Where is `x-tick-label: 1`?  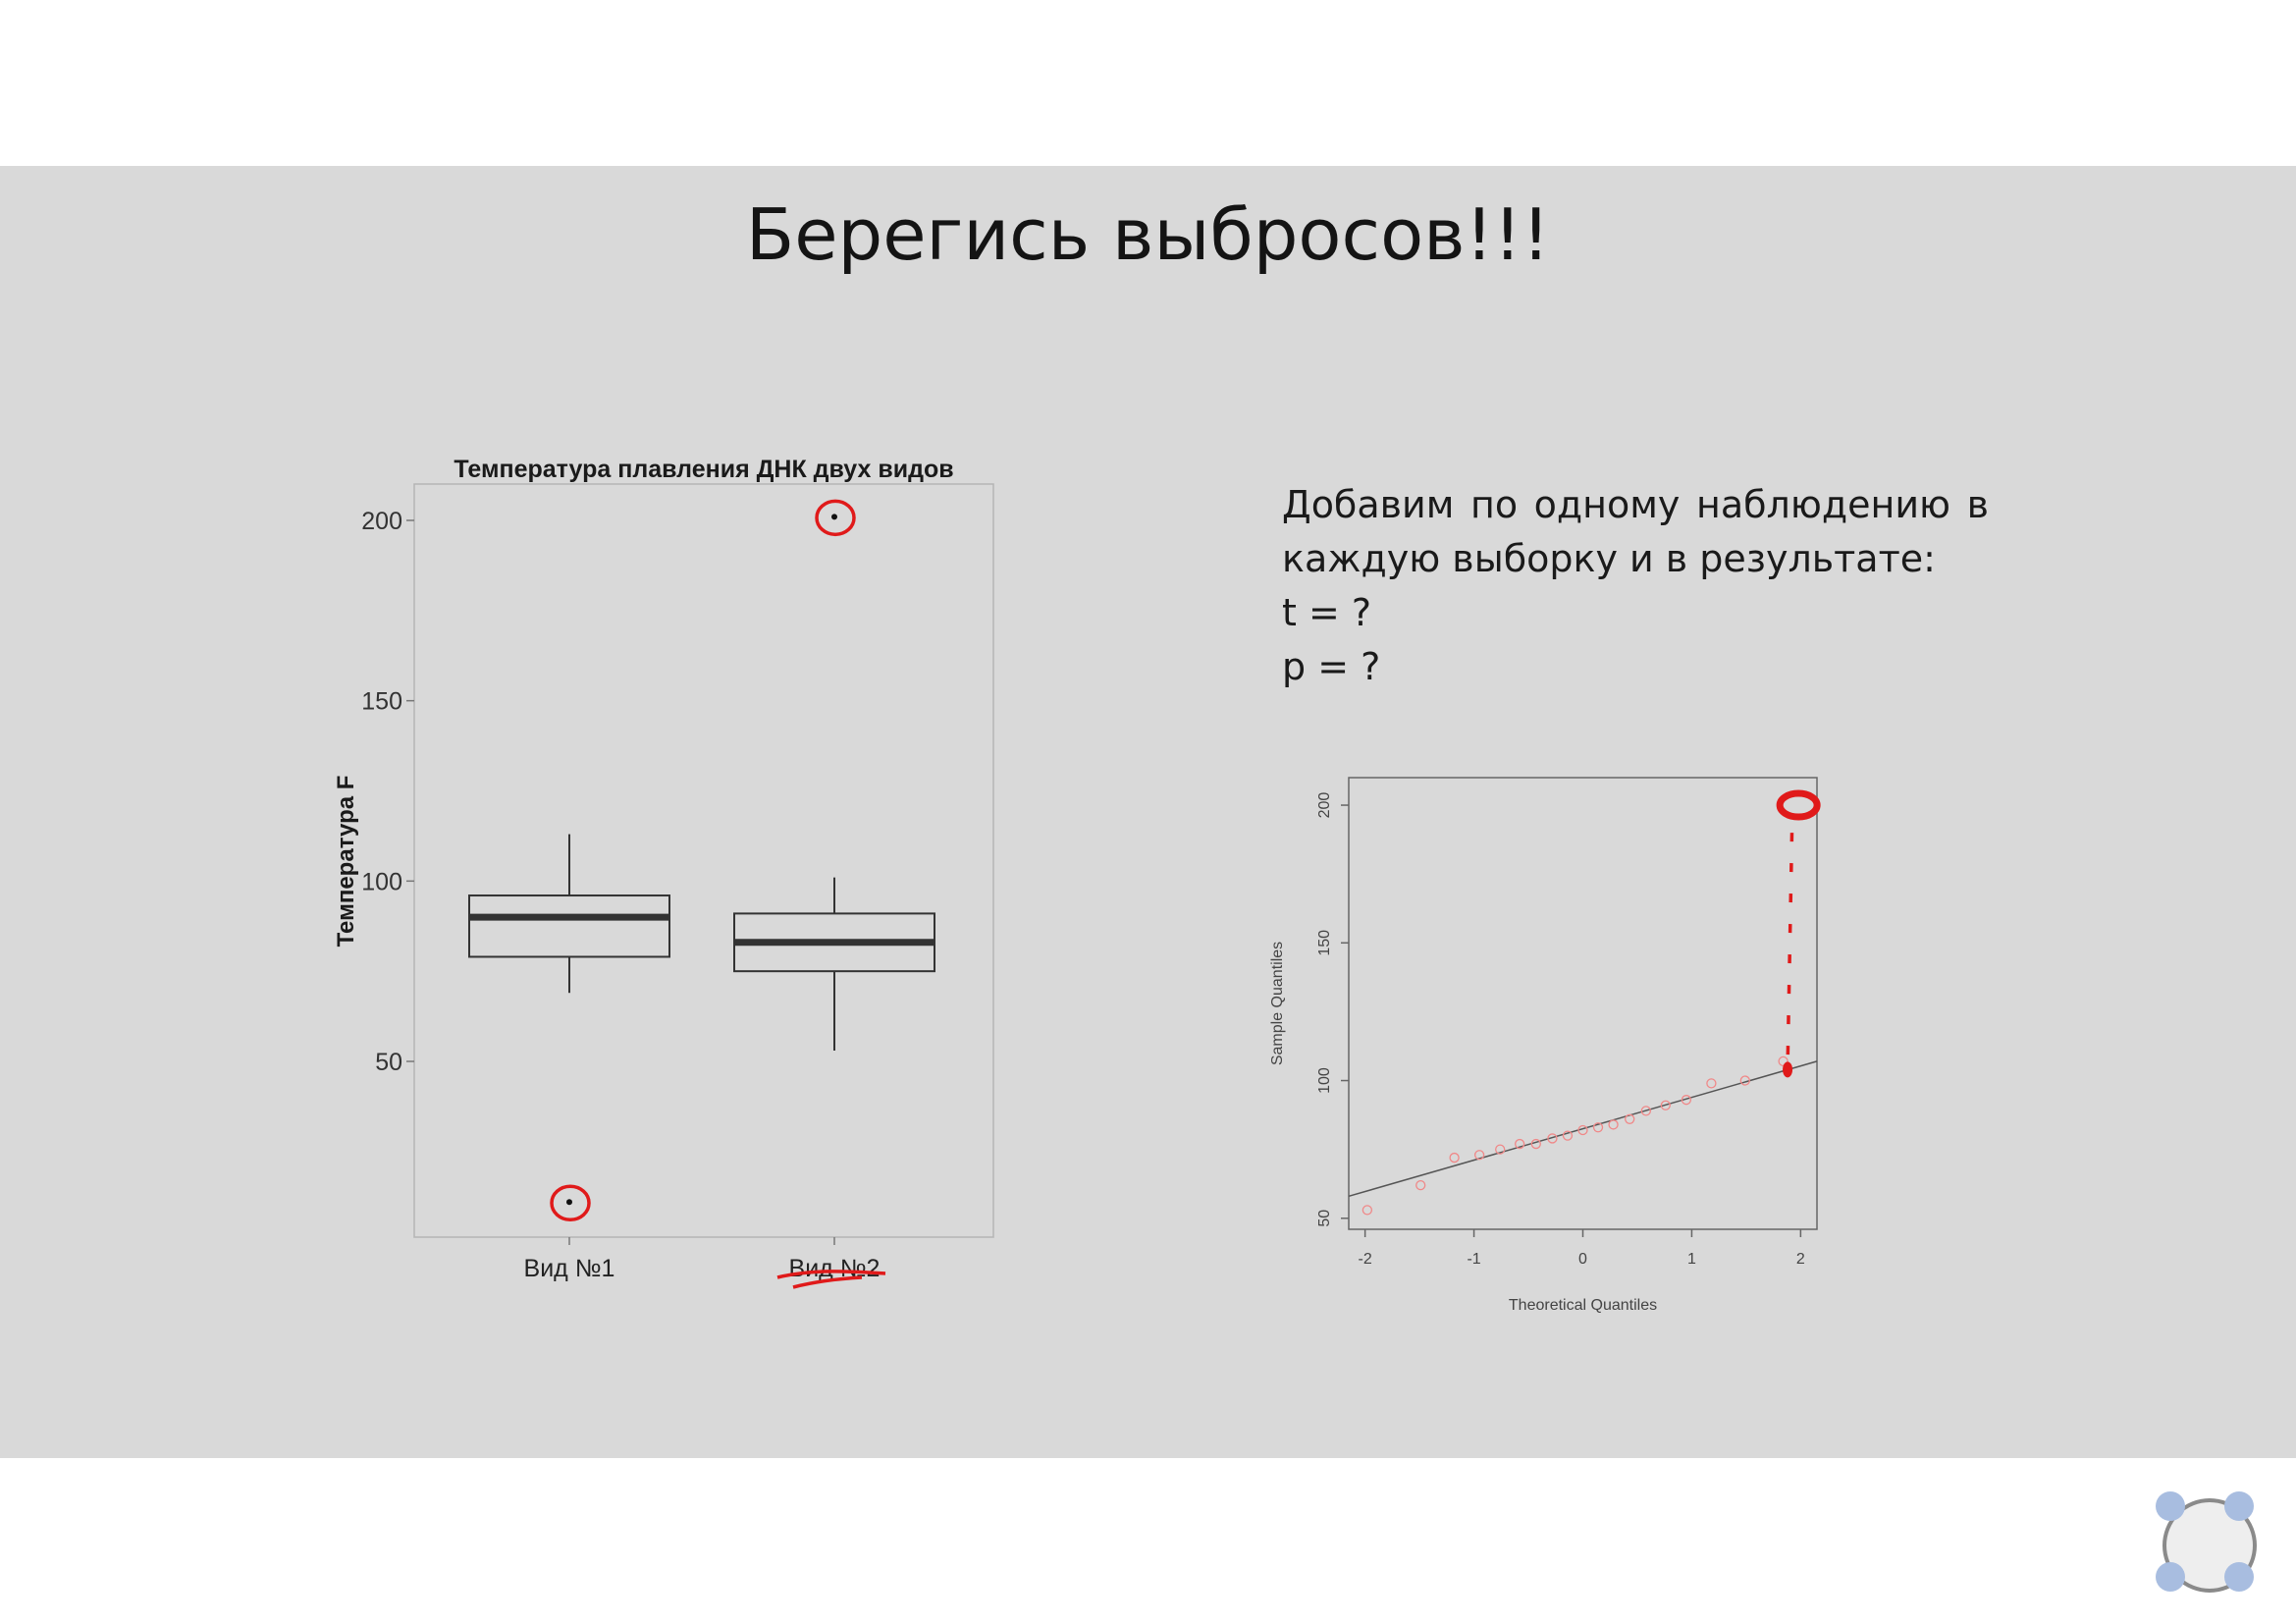 x-tick-label: 1 is located at coordinates (1691, 1259).